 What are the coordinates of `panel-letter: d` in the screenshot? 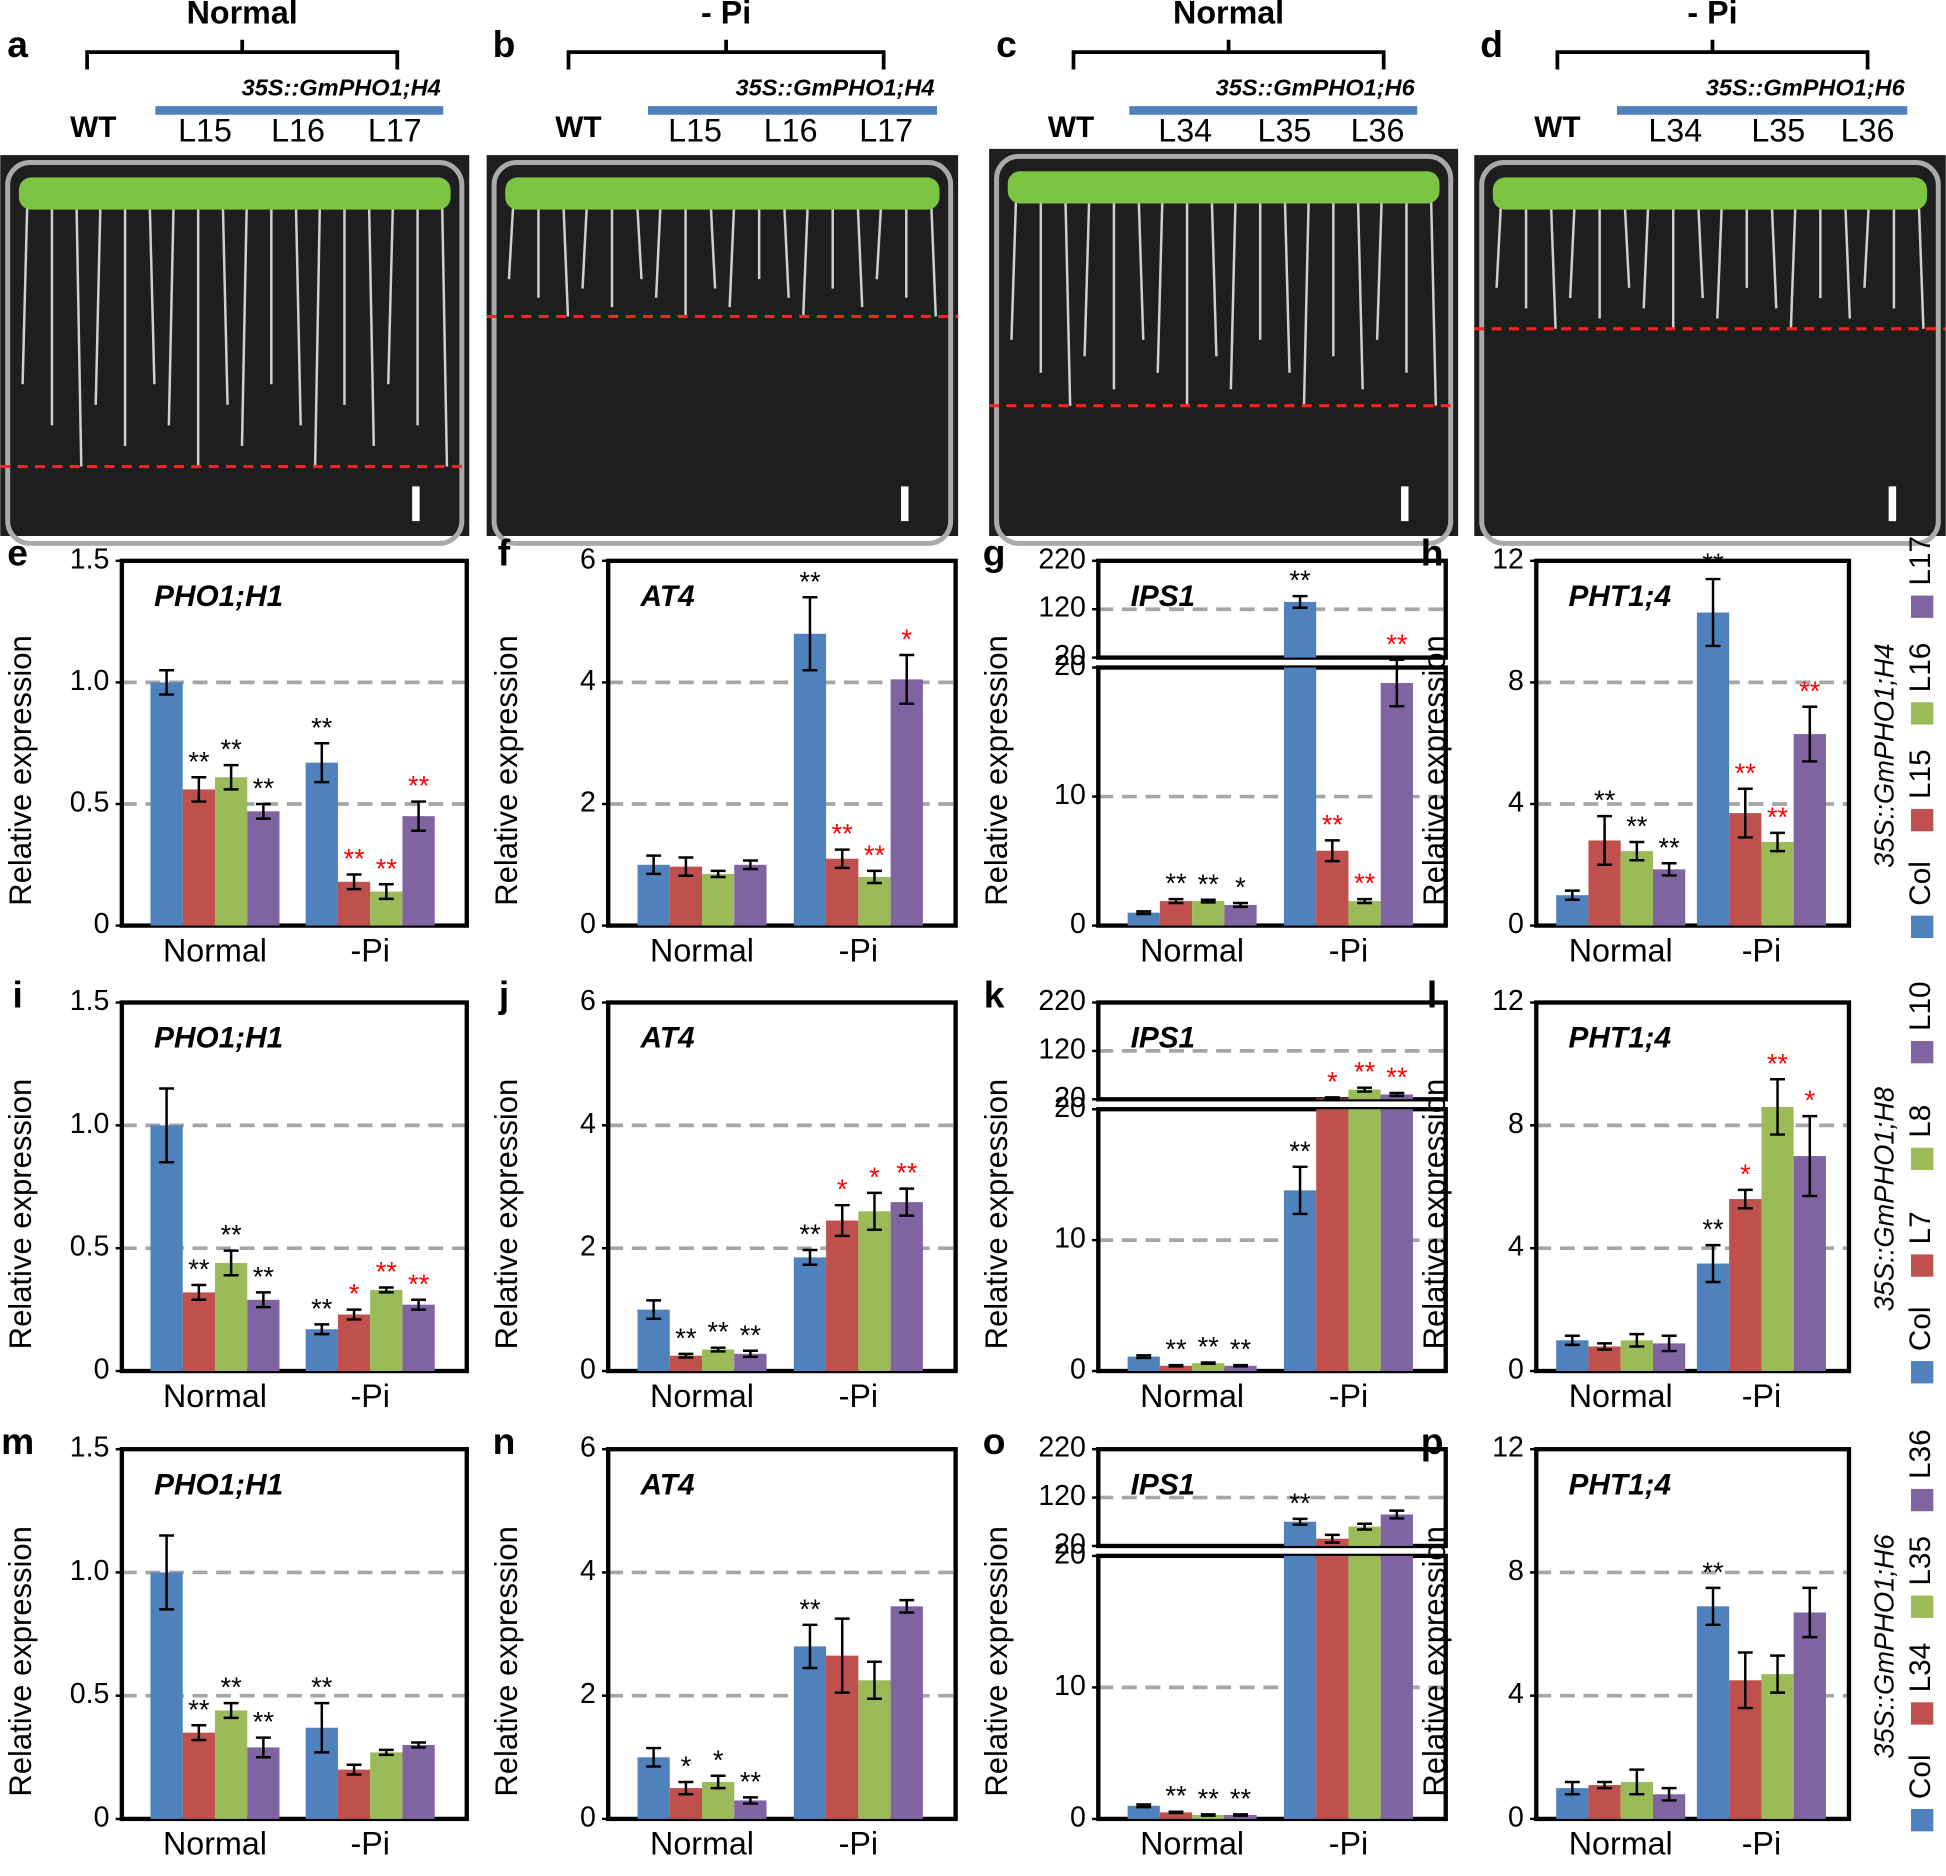 It's located at (1491, 44).